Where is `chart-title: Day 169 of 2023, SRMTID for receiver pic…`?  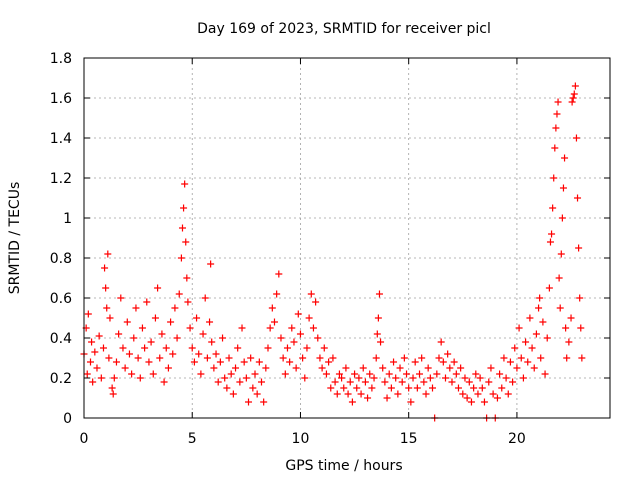 chart-title: Day 169 of 2023, SRMTID for receiver pic… is located at coordinates (344, 29).